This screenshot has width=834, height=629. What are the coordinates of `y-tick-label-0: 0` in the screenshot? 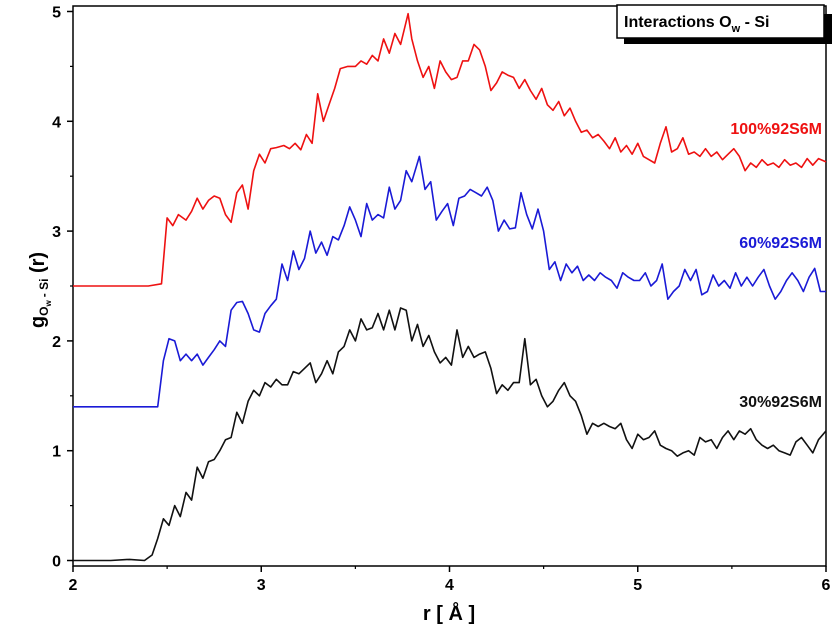 It's located at (56, 562).